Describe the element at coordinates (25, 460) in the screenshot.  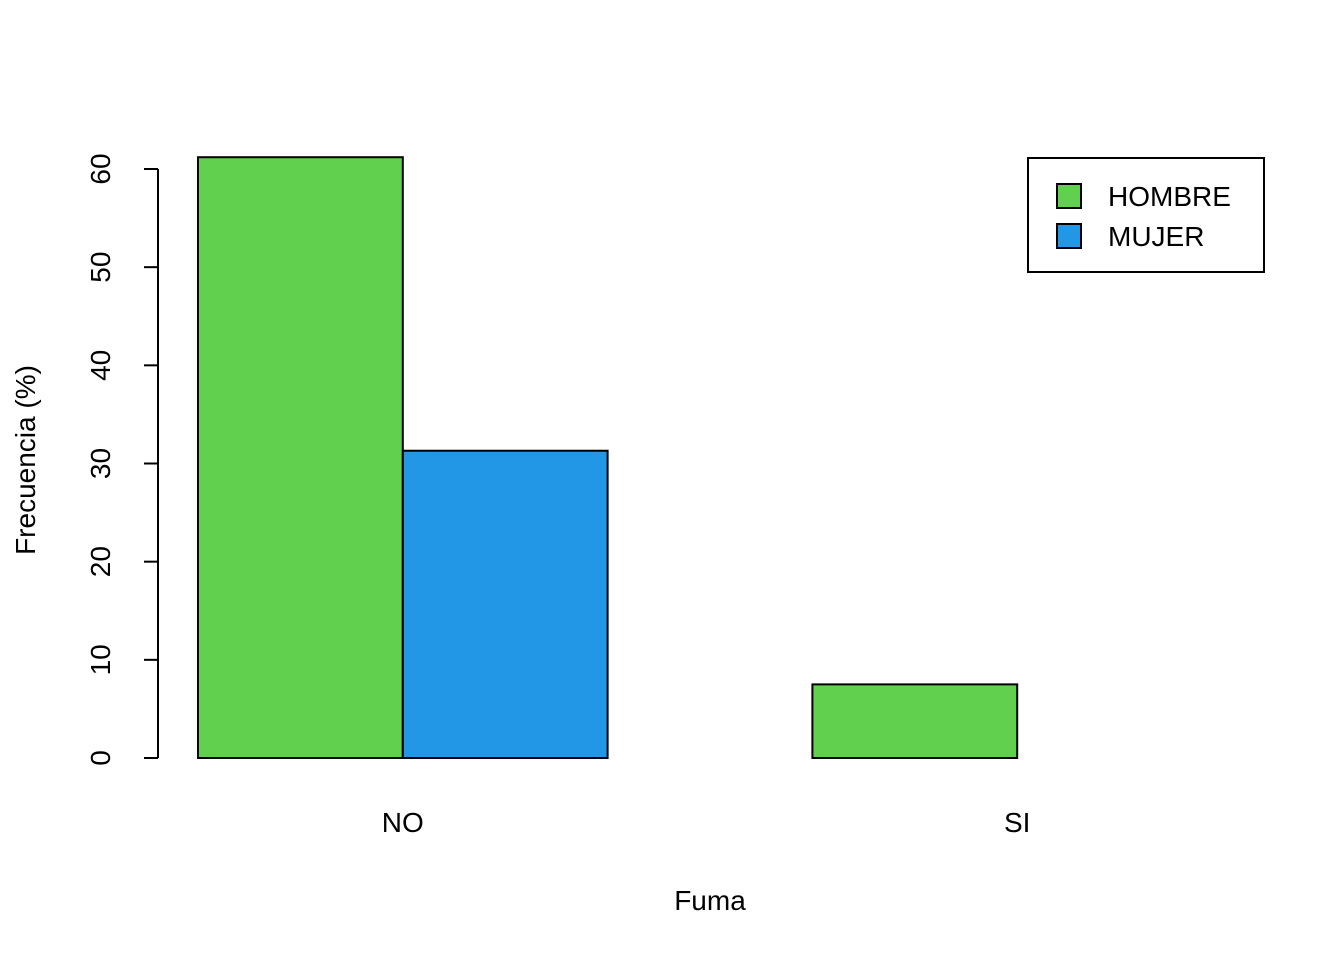
I see `y-axis-label: Frecuencia (%)` at that location.